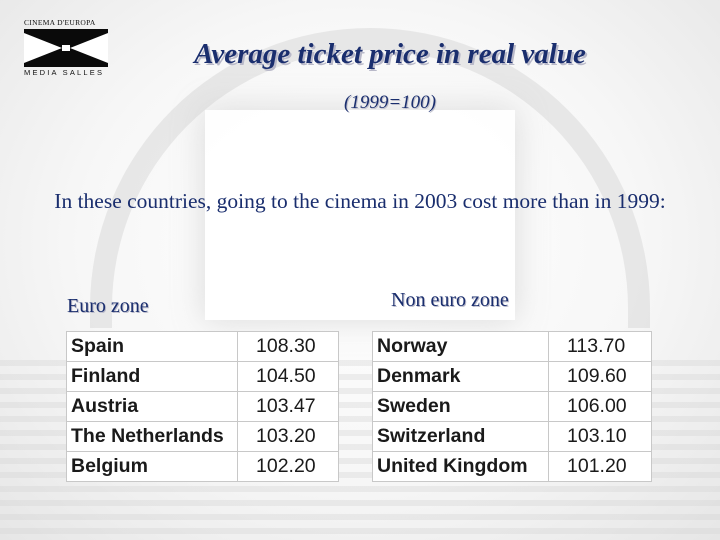  Describe the element at coordinates (152, 376) in the screenshot. I see `country-cell: Finland` at that location.